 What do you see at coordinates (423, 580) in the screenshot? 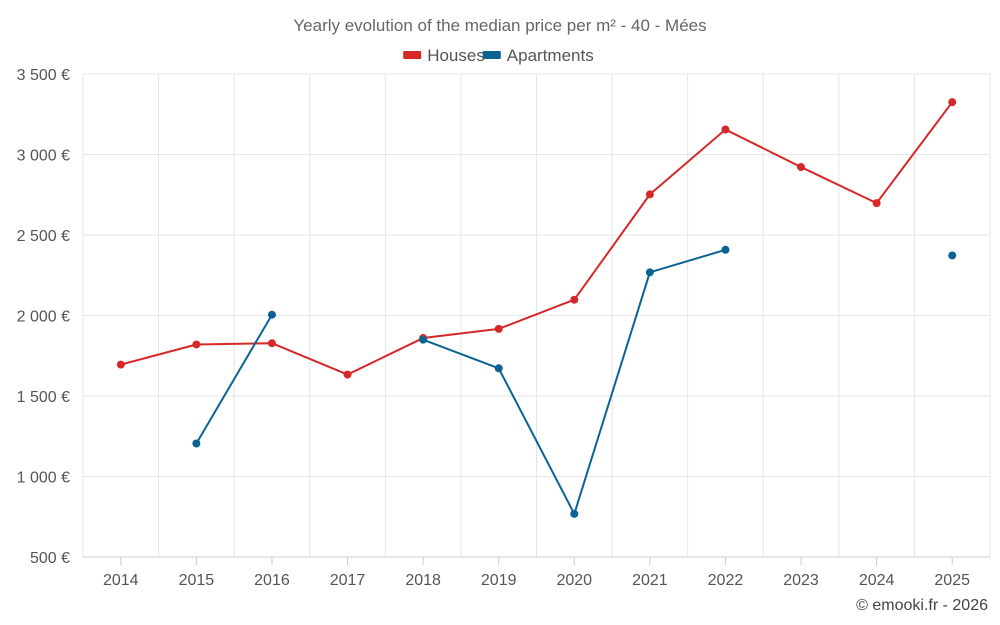
I see `x-tick-label: 2018` at bounding box center [423, 580].